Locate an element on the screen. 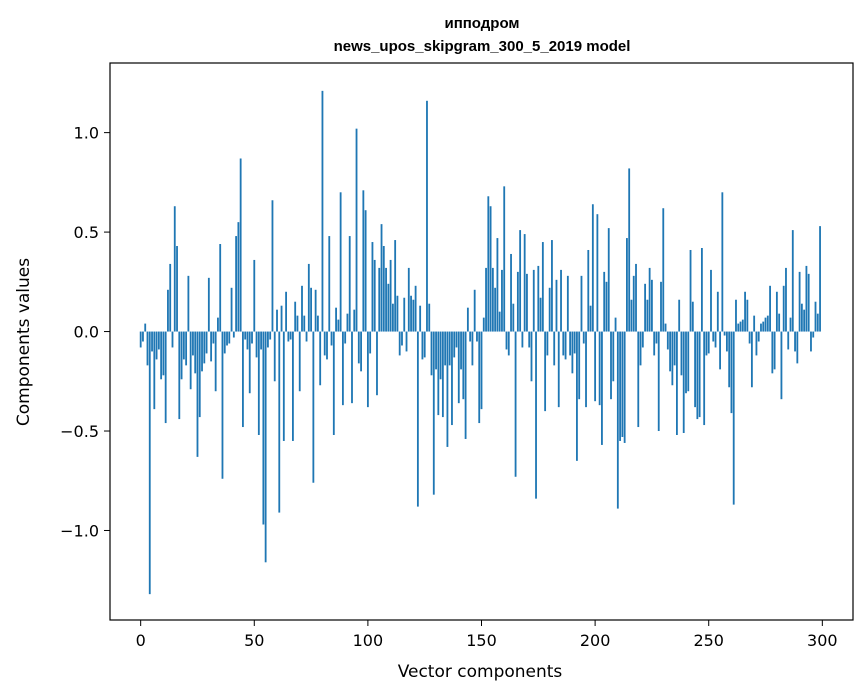 The height and width of the screenshot is (696, 867). y-axis-label: Components values is located at coordinates (24, 342).